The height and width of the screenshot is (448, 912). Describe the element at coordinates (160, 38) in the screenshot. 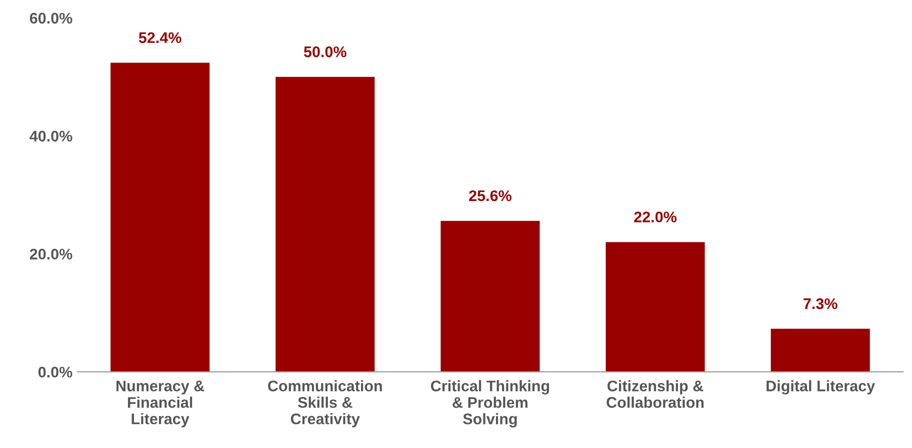

I see `data-label: 52.4%` at that location.